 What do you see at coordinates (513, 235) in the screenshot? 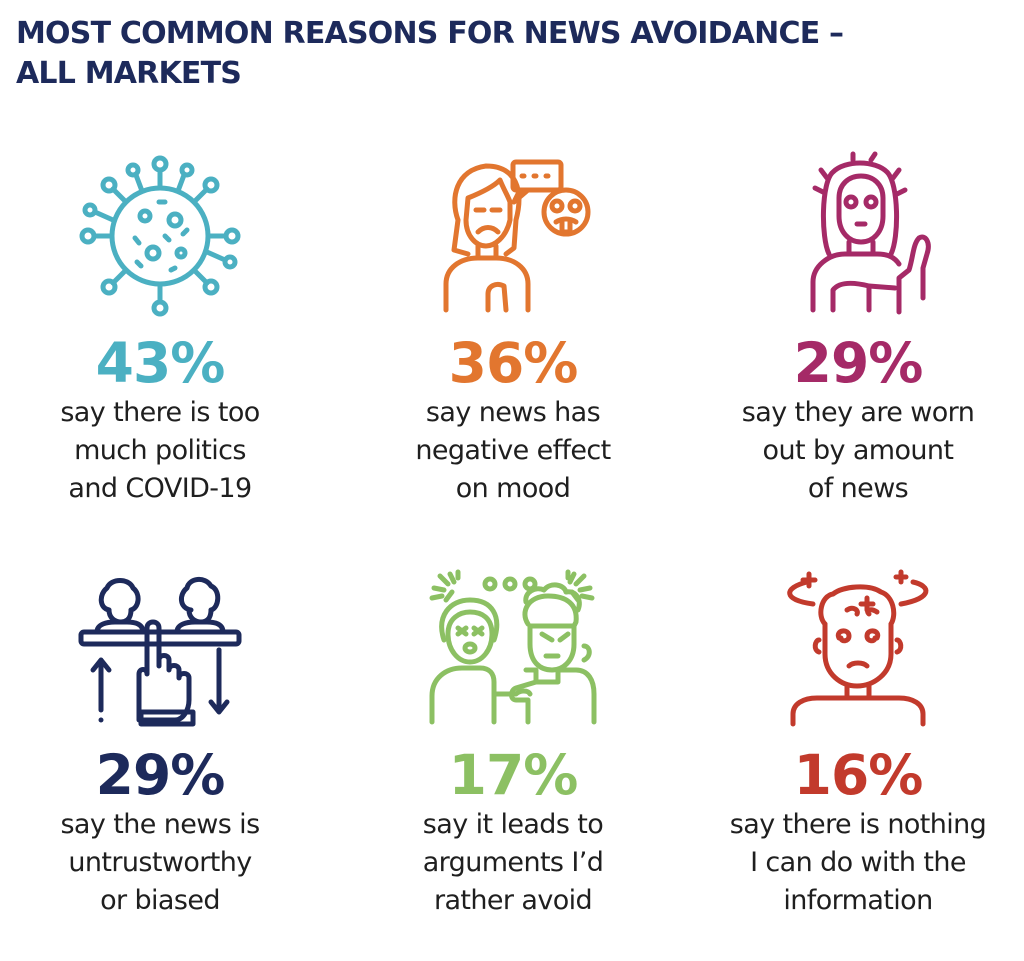
I see `sad-person-speech-bubble-icon` at bounding box center [513, 235].